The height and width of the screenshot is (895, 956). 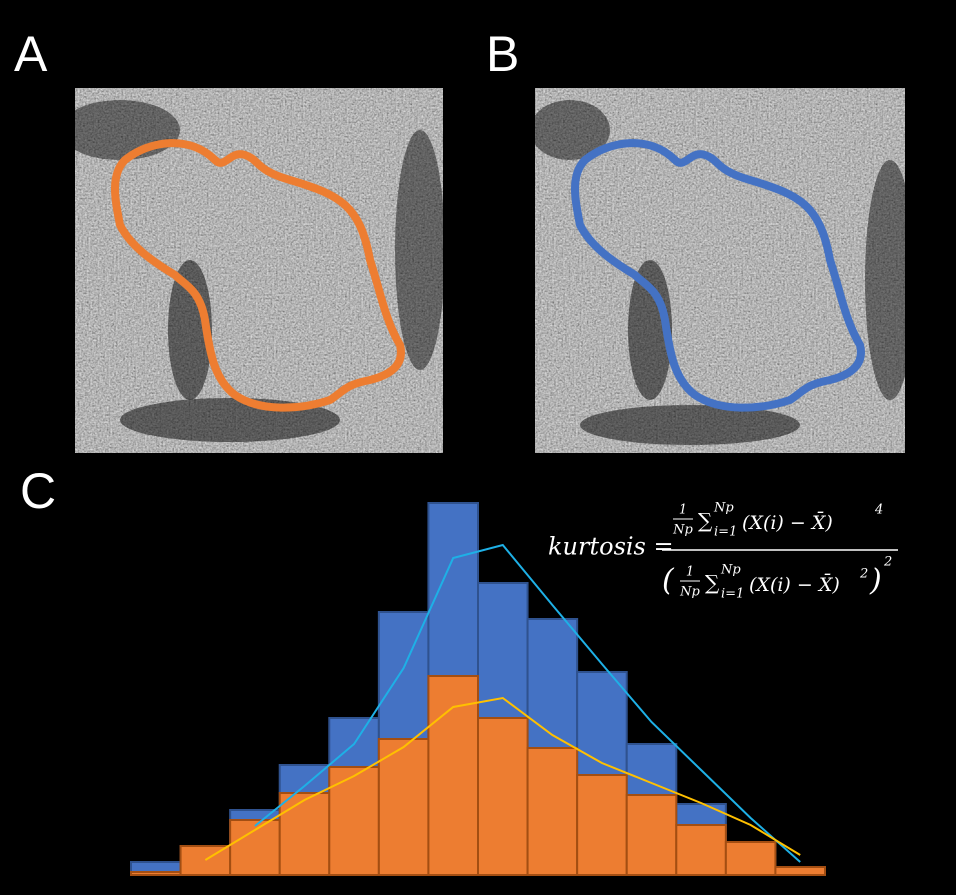 What do you see at coordinates (502, 54) in the screenshot?
I see `panel-label: B` at bounding box center [502, 54].